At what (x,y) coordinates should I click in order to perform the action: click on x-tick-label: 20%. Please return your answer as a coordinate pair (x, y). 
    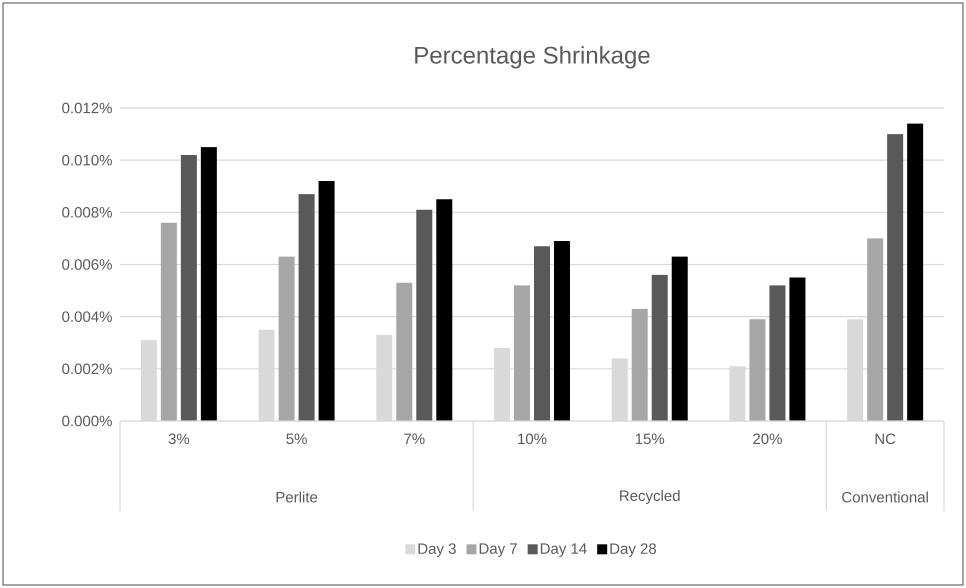
    Looking at the image, I should click on (767, 439).